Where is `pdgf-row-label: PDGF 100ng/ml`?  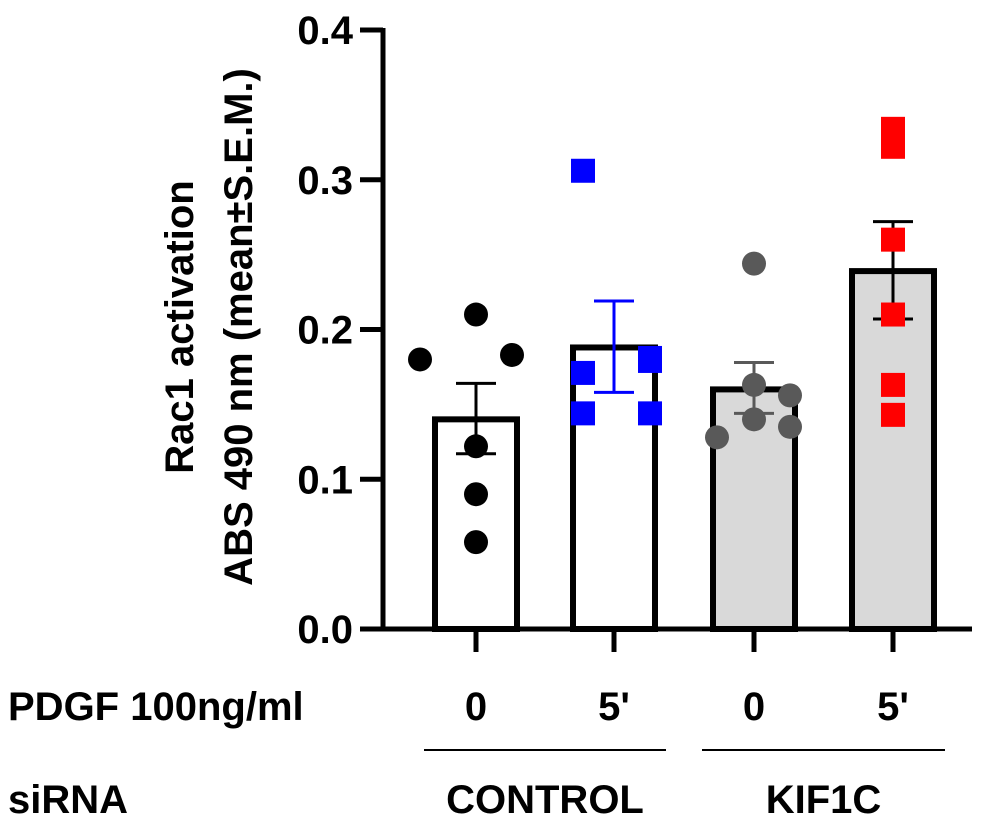 pdgf-row-label: PDGF 100ng/ml is located at coordinates (156, 707).